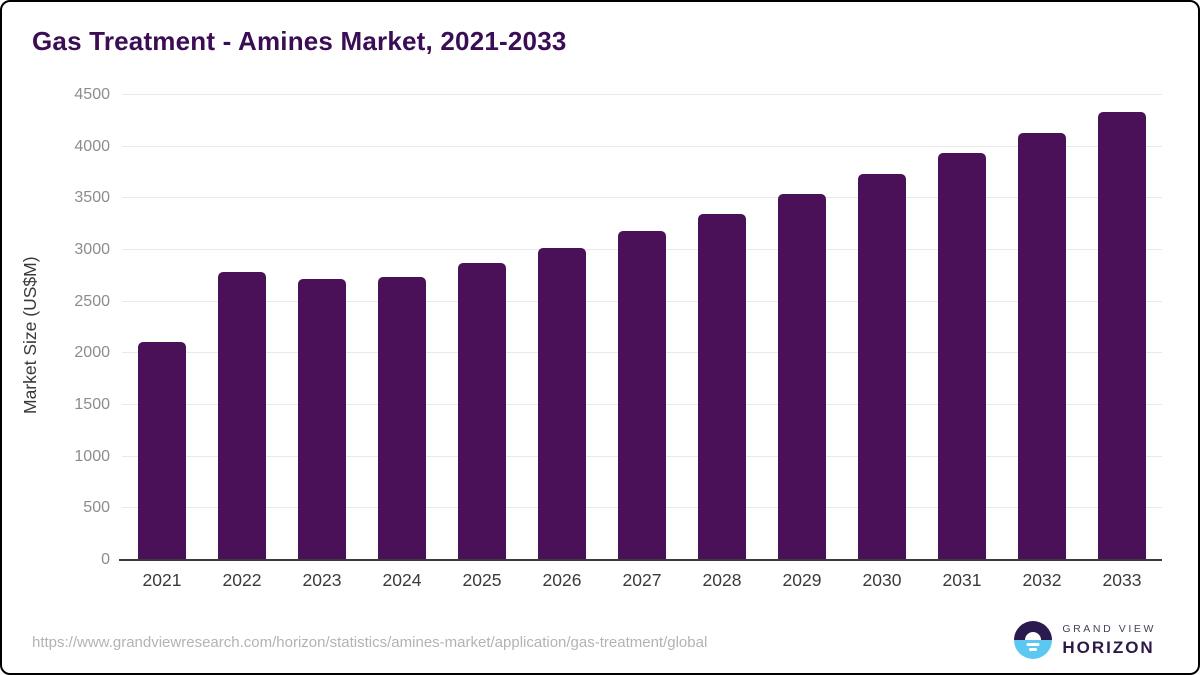  Describe the element at coordinates (722, 580) in the screenshot. I see `x-tick-label-2028: 2028` at that location.